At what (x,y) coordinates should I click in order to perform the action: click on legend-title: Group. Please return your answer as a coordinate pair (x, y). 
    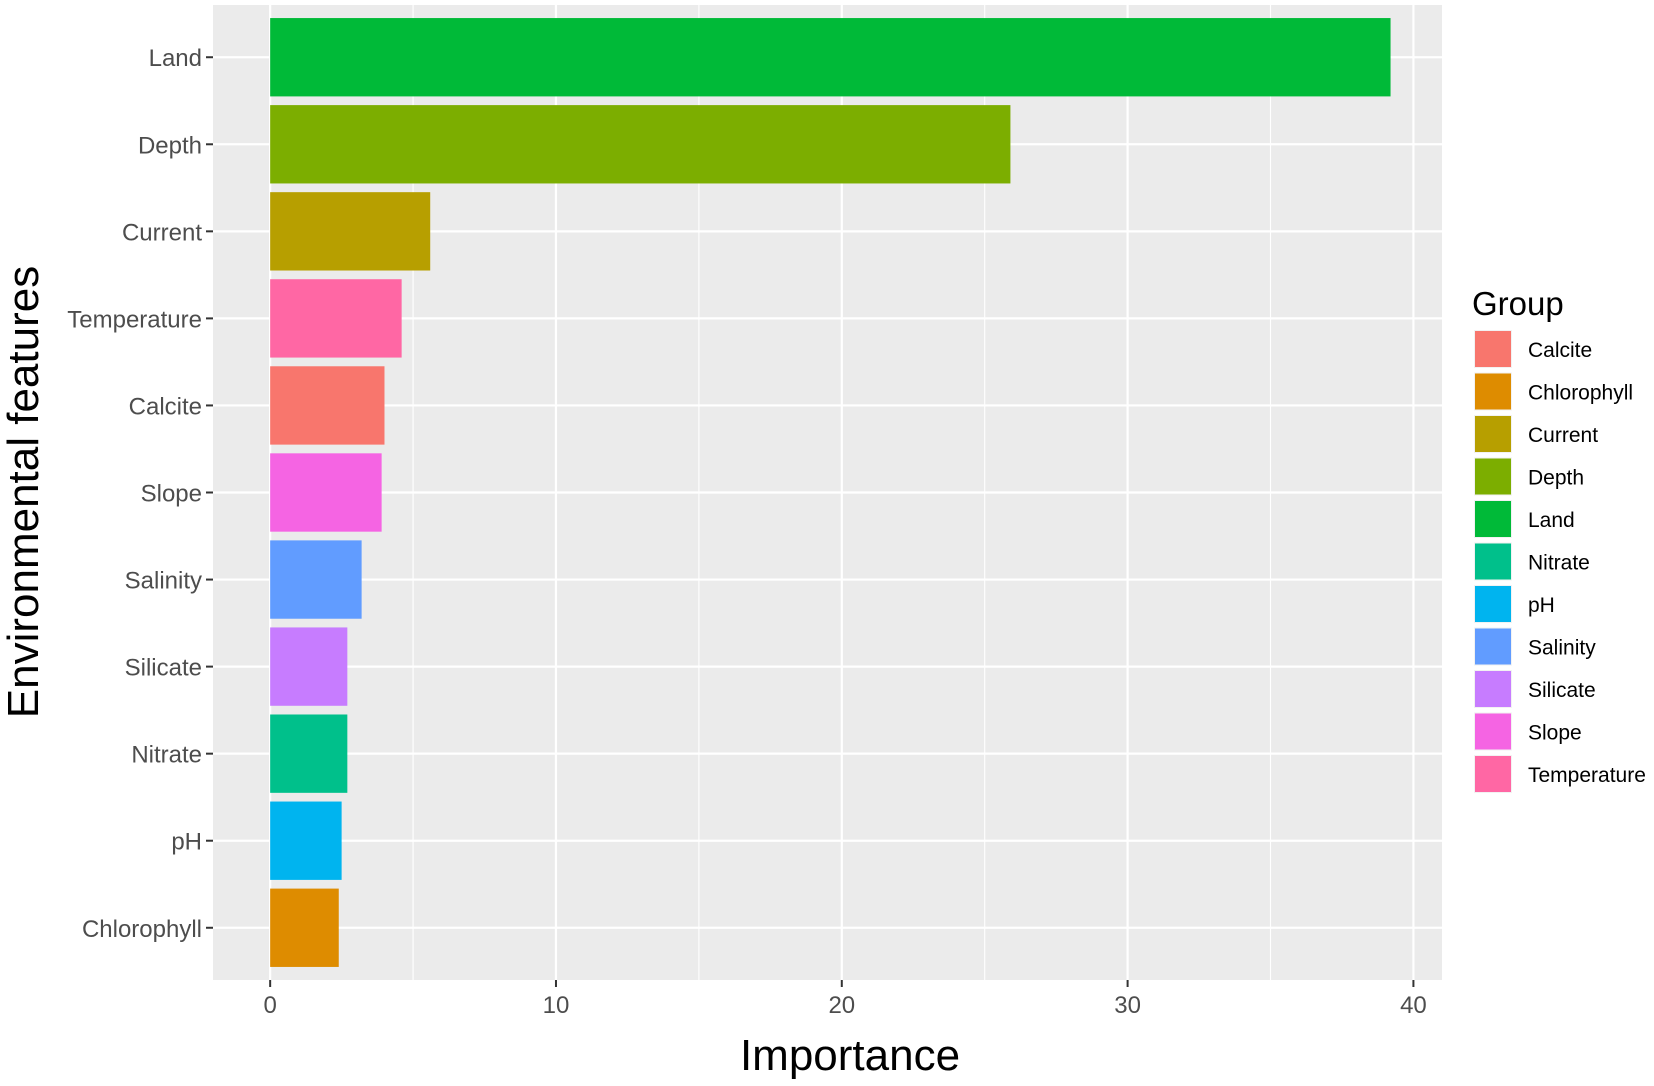
    Looking at the image, I should click on (1518, 303).